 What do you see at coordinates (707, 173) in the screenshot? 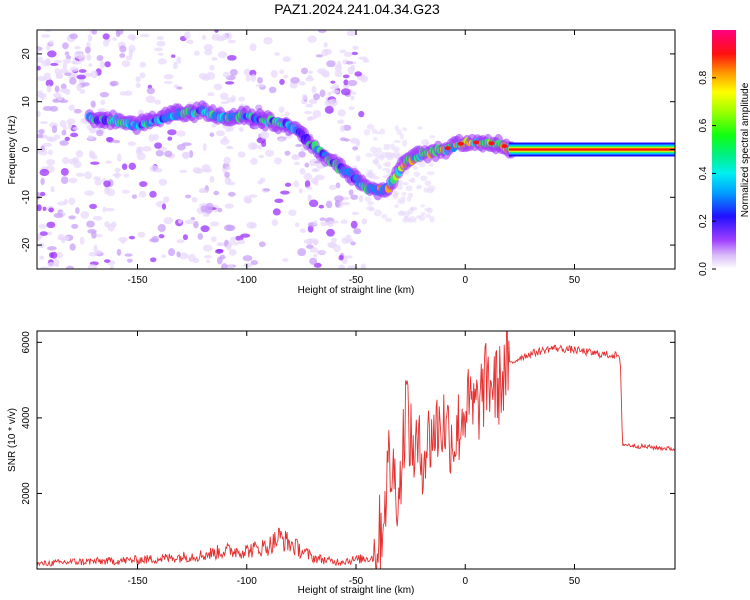
I see `colorbar-ticks: 0.0 0.2 0.4 0.6 0.8` at bounding box center [707, 173].